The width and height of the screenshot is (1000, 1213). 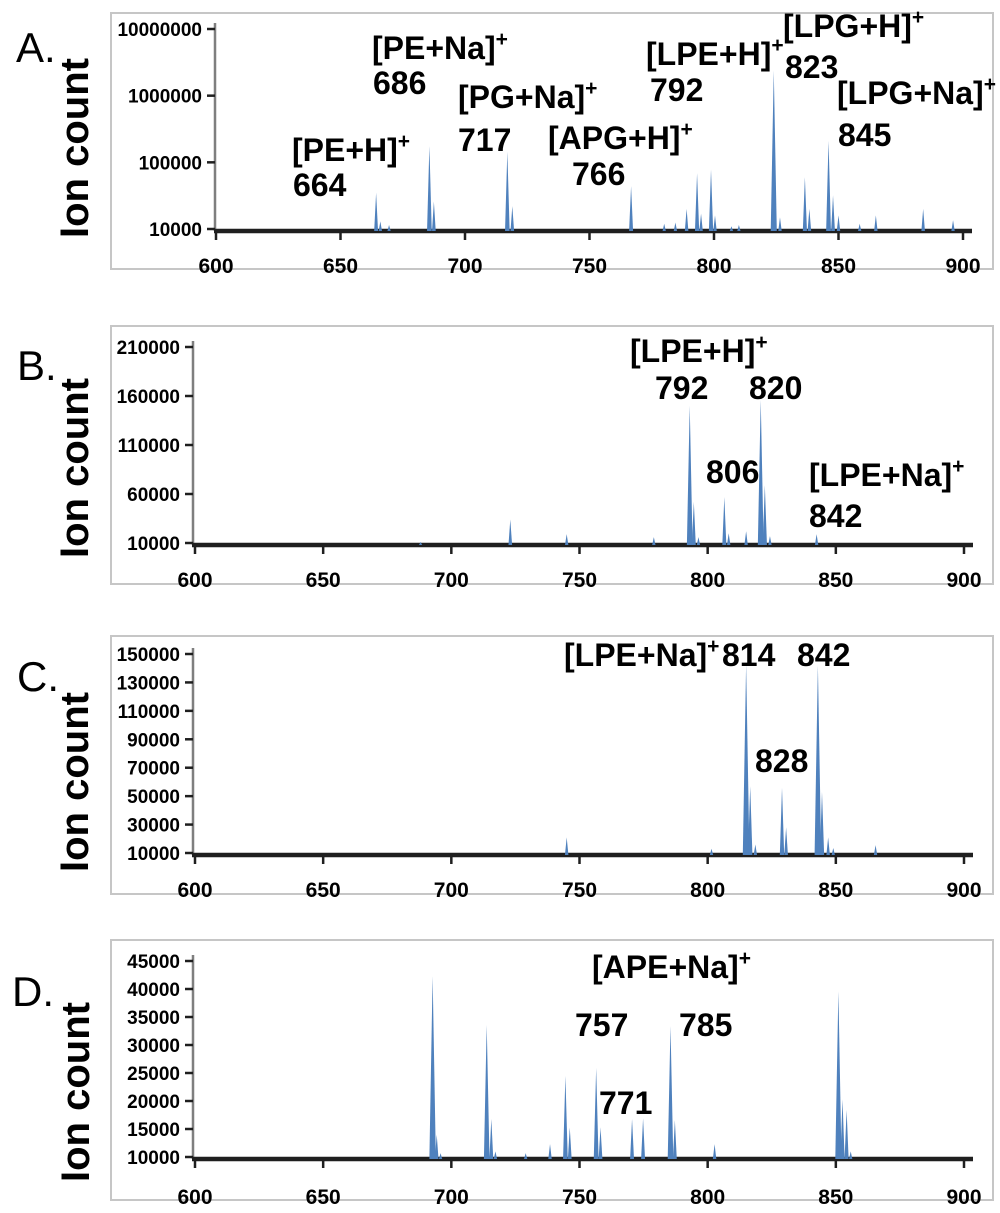 What do you see at coordinates (148, 655) in the screenshot?
I see `y-tick-label: 150000` at bounding box center [148, 655].